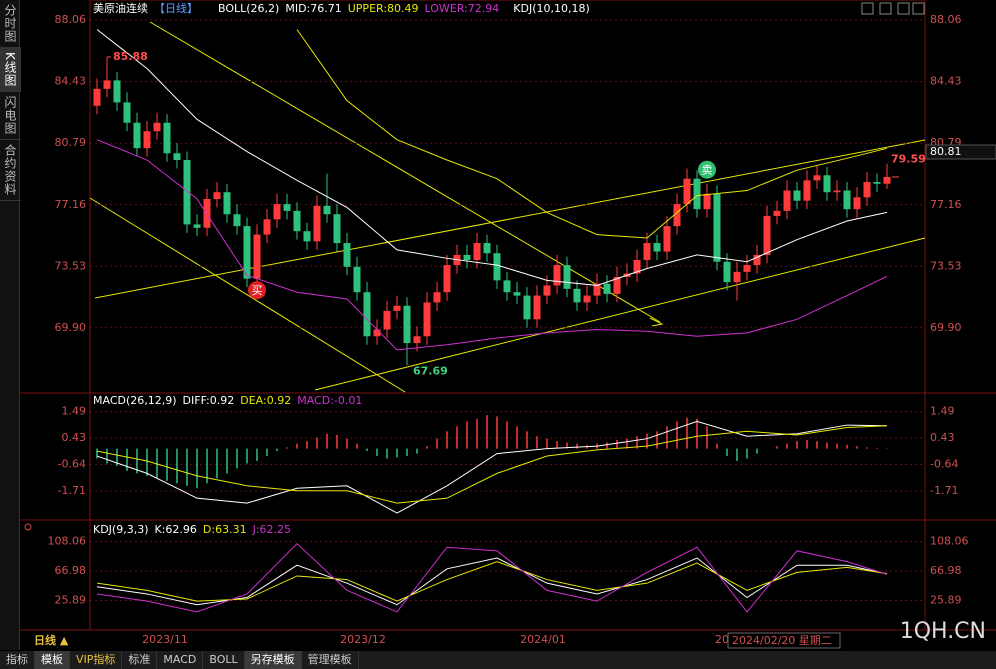  What do you see at coordinates (180, 660) in the screenshot?
I see `tab: MACD` at bounding box center [180, 660].